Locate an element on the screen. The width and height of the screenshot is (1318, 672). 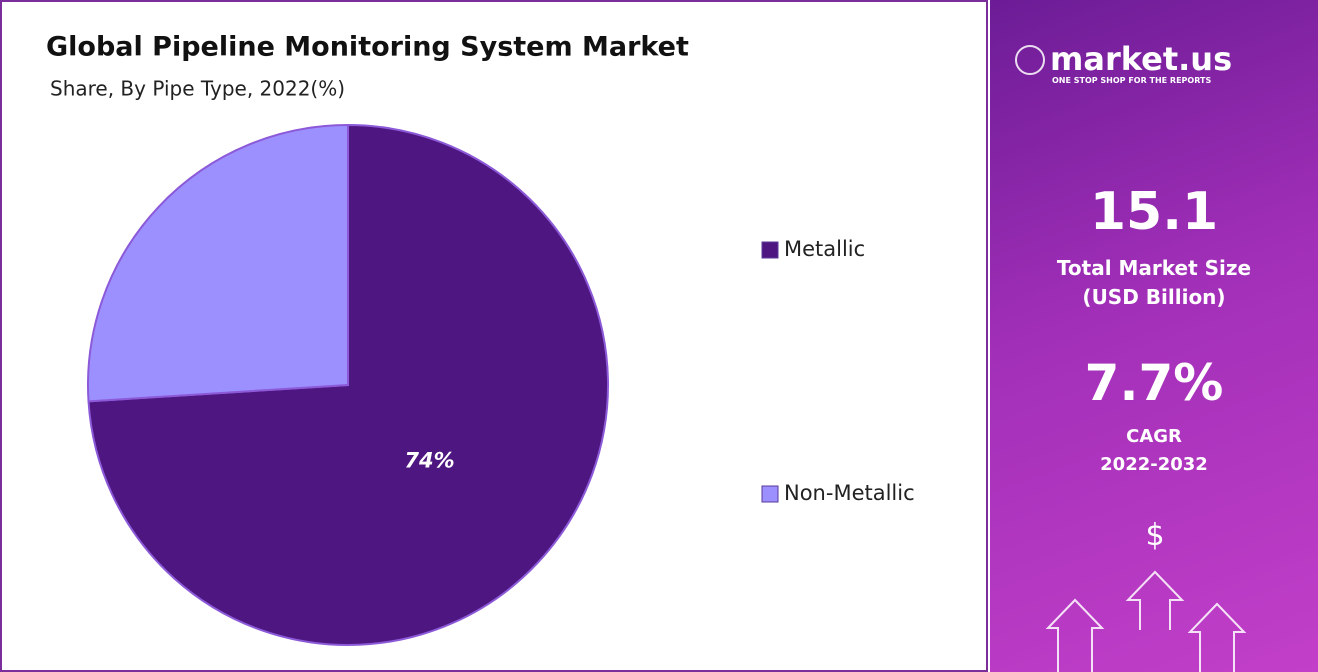
cagr-label: CAGR is located at coordinates (1154, 436).